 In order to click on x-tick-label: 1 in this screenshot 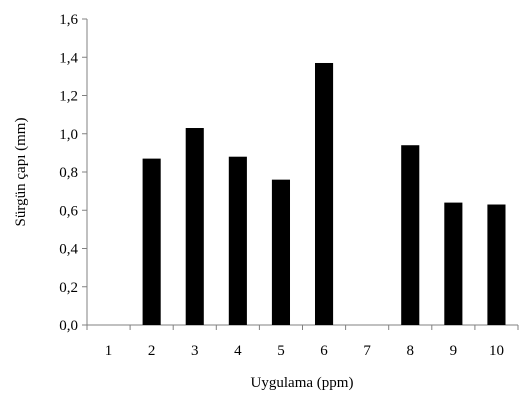, I will do `click(109, 351)`.